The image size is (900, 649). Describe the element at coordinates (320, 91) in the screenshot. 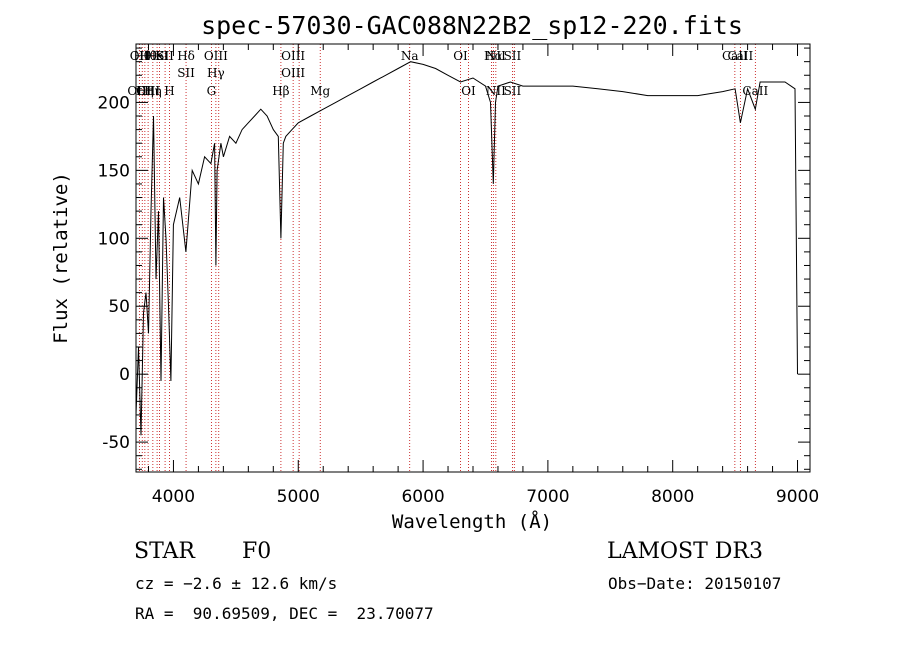

I see `marker-label: Mg` at that location.